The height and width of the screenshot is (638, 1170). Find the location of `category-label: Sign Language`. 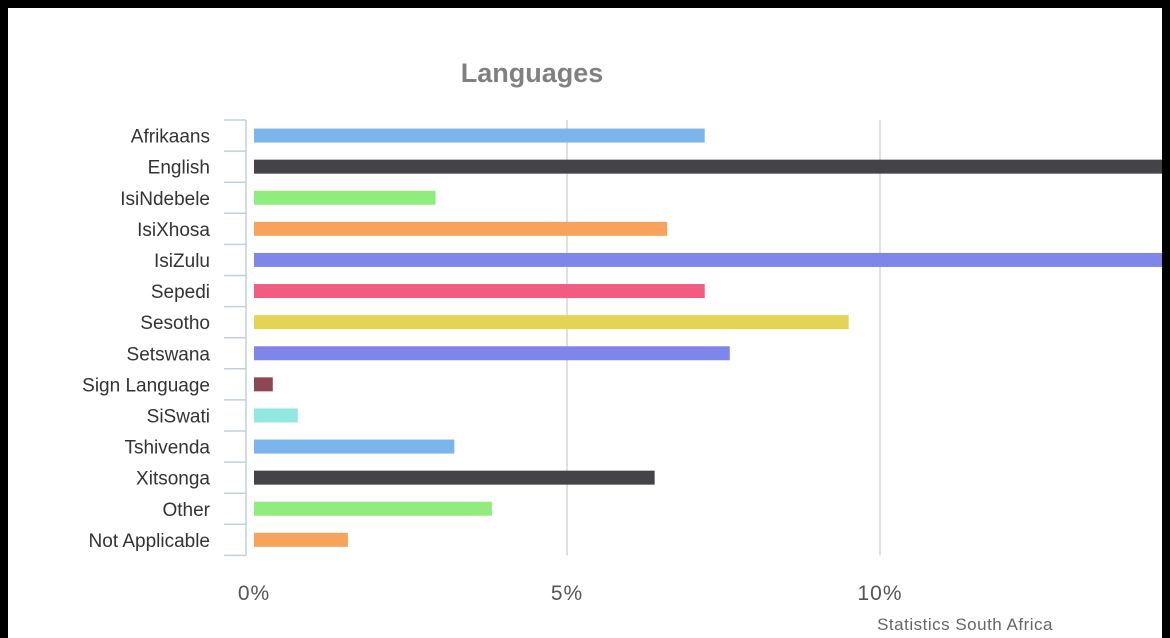

category-label: Sign Language is located at coordinates (146, 385).